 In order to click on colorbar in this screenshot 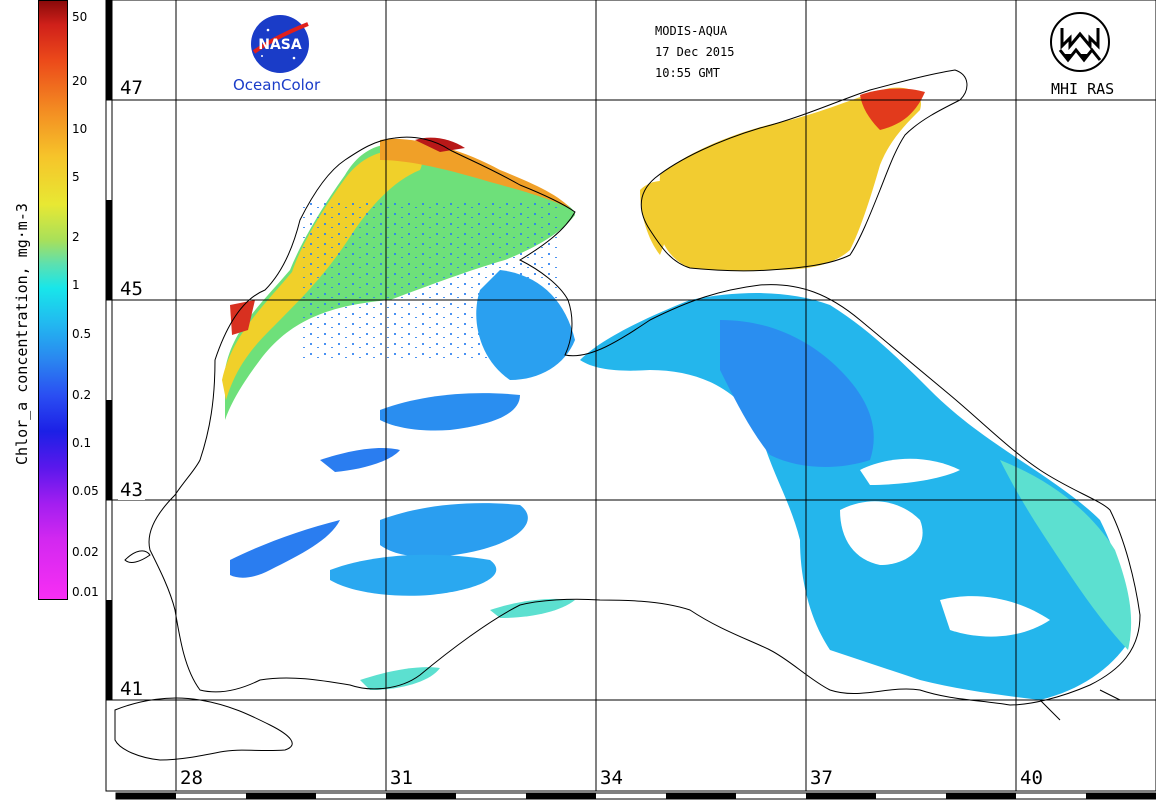, I will do `click(53, 300)`.